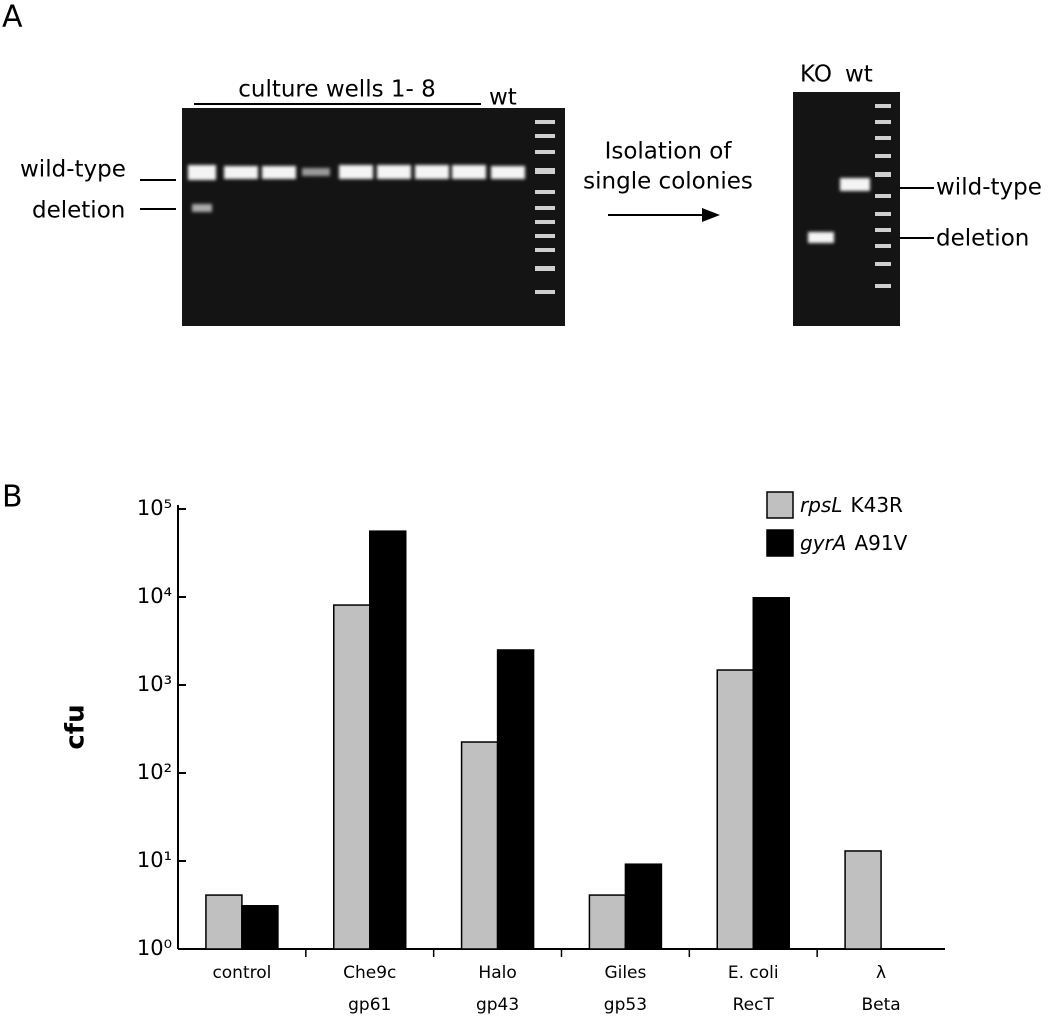  I want to click on y-tick-label: 10², so click(154, 772).